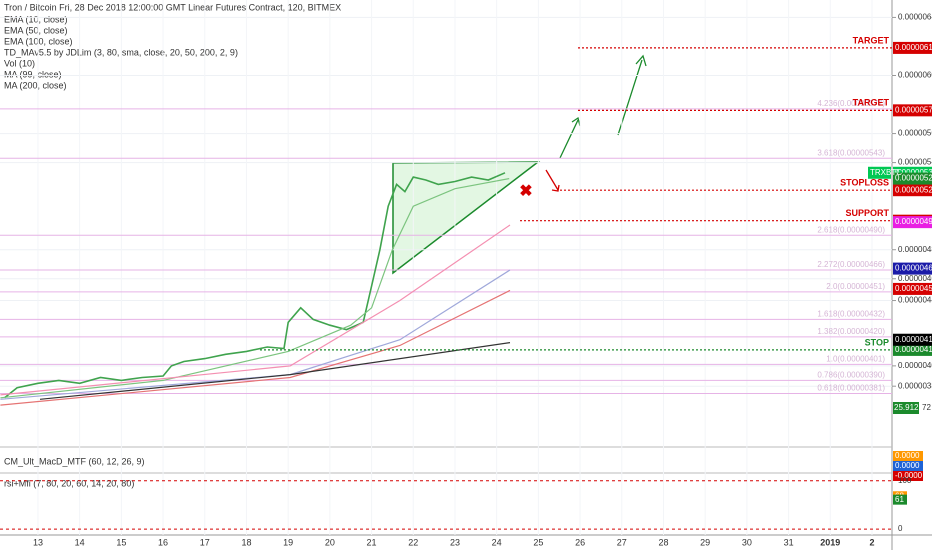 This screenshot has height=550, width=932. What do you see at coordinates (886, 172) in the screenshot?
I see `symbol-label: TRXBTC` at bounding box center [886, 172].